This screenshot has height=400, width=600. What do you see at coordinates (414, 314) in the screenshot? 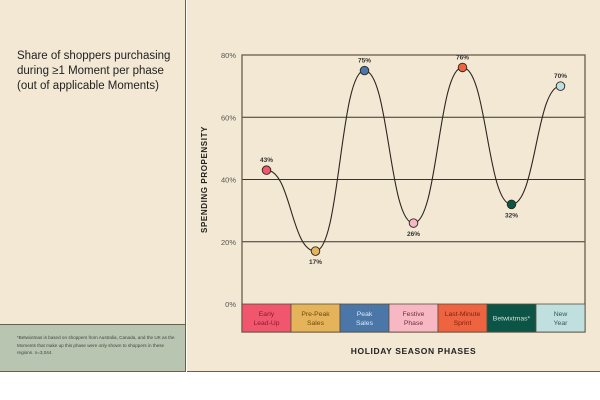
I see `category-label: Festive` at bounding box center [414, 314].